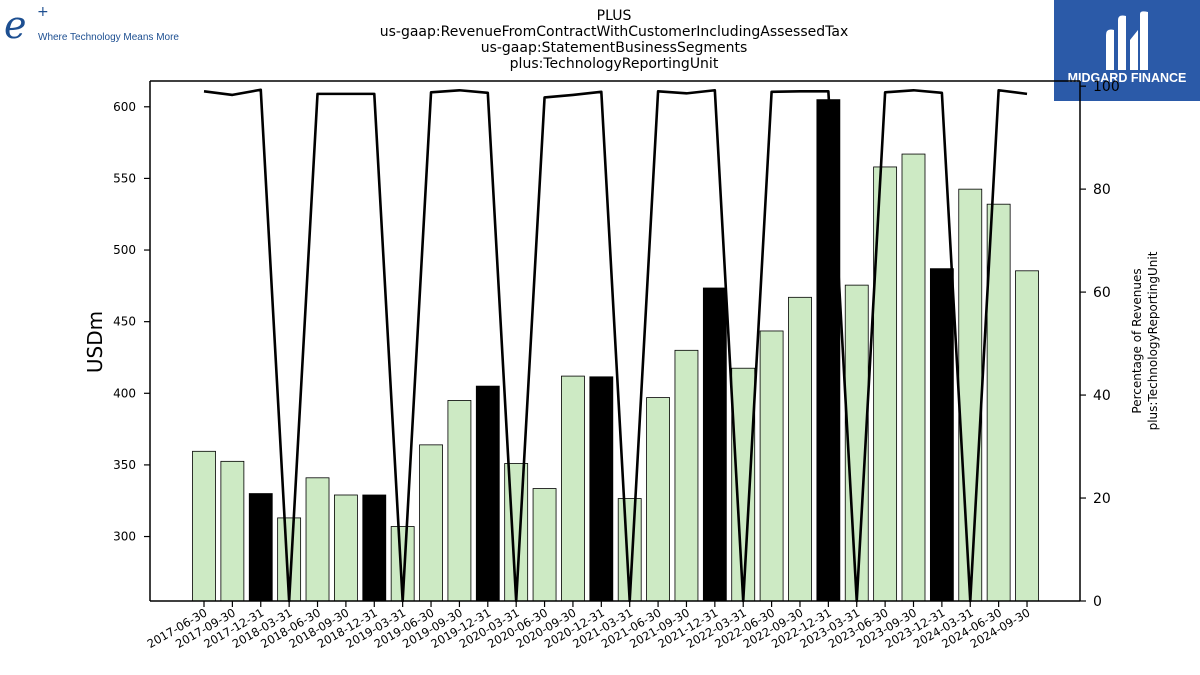  I want to click on logo-tagline: Where Technology Means More, so click(108, 37).